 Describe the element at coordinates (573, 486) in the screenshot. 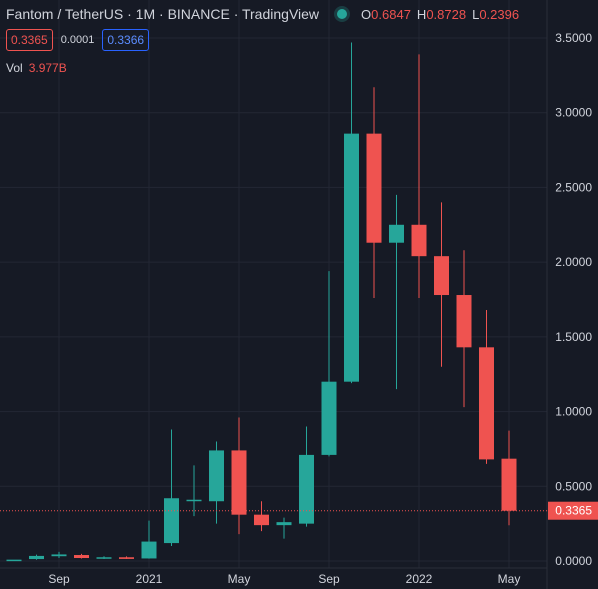

I see `y-tick-label: 0.5000` at that location.